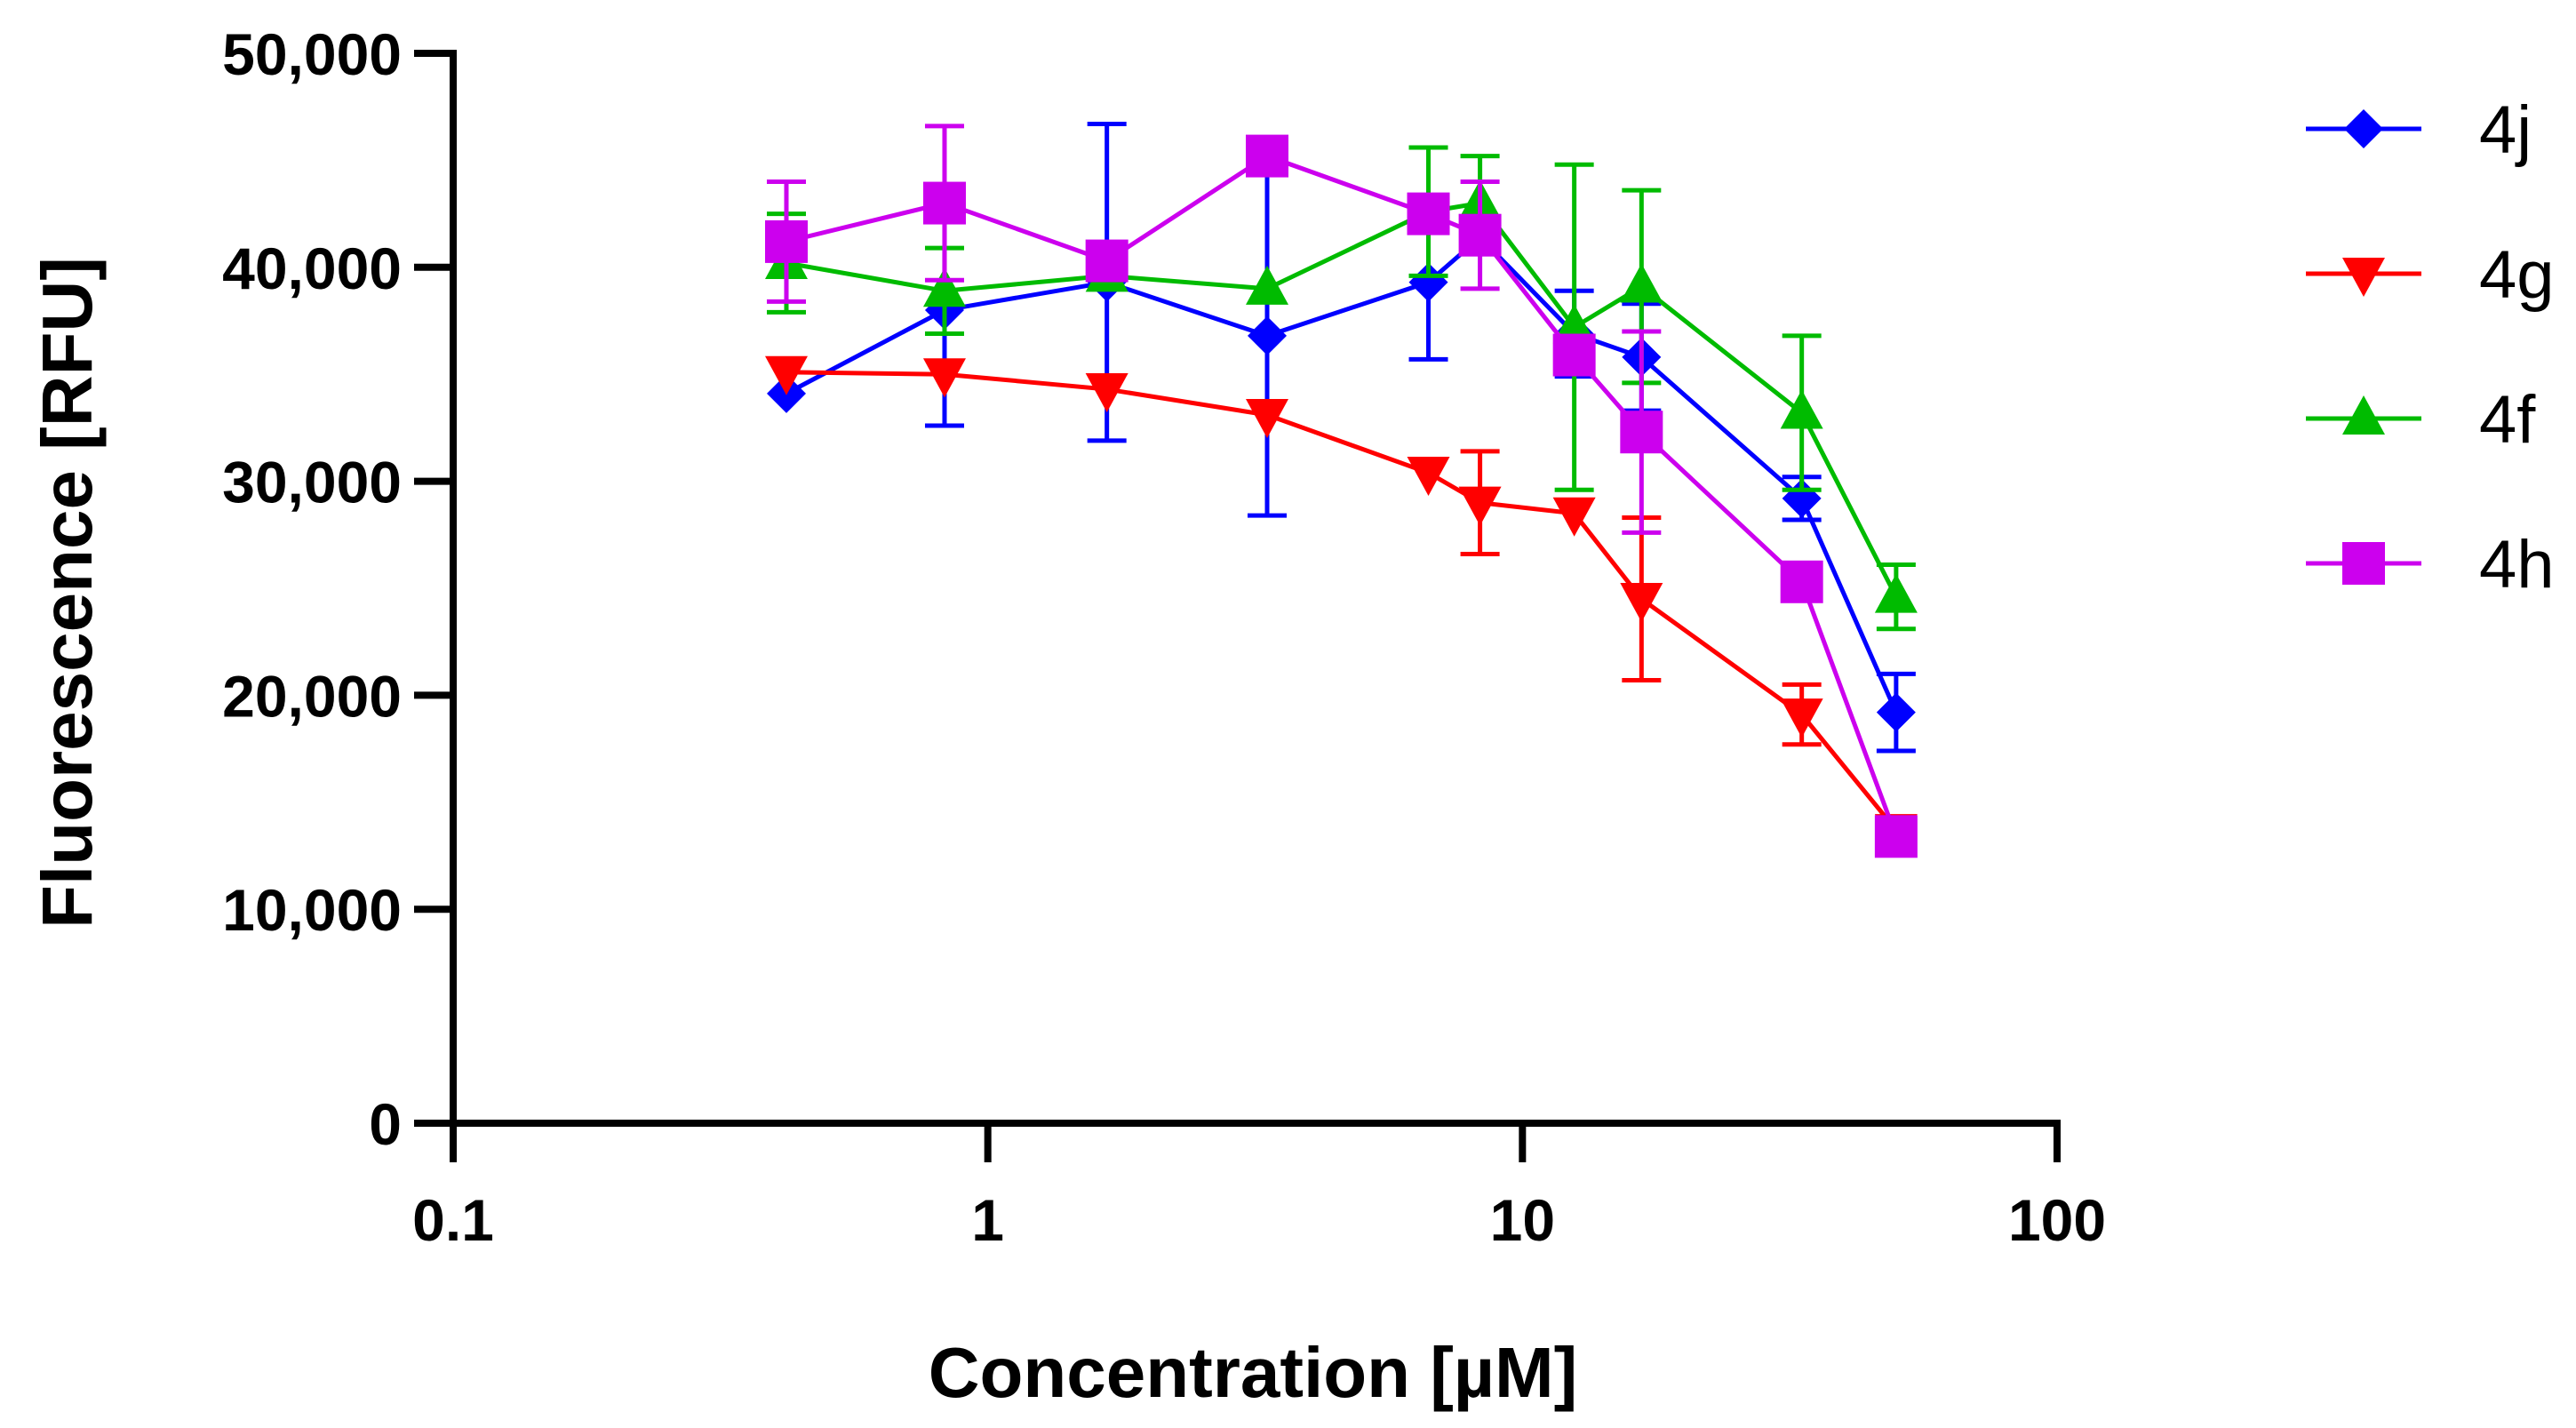  Describe the element at coordinates (2506, 130) in the screenshot. I see `legend-label-4j: 4j` at that location.